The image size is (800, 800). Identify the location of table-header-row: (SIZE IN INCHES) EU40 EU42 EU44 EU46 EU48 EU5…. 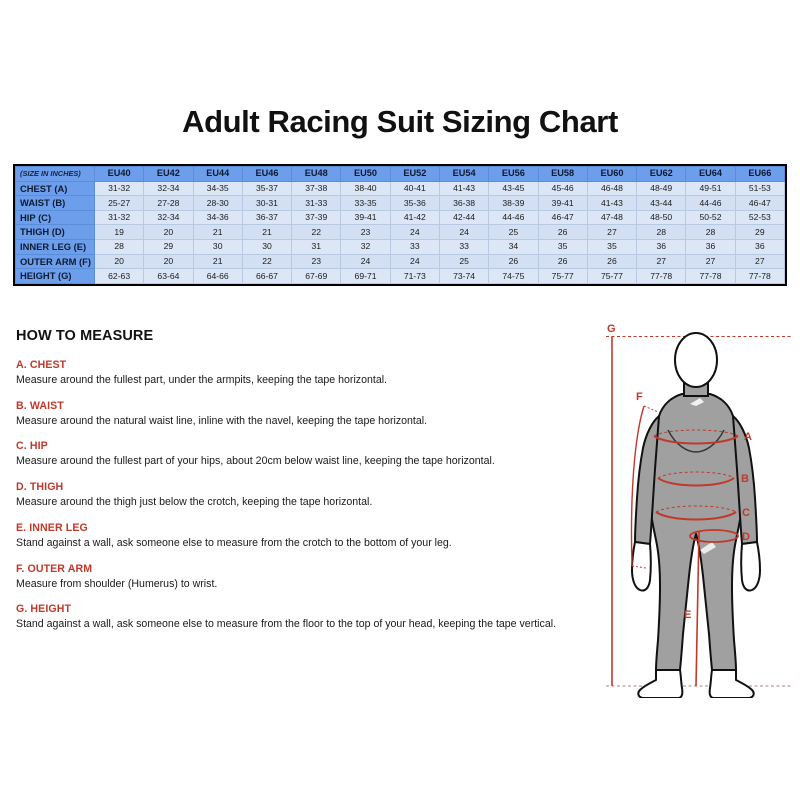
(400, 174).